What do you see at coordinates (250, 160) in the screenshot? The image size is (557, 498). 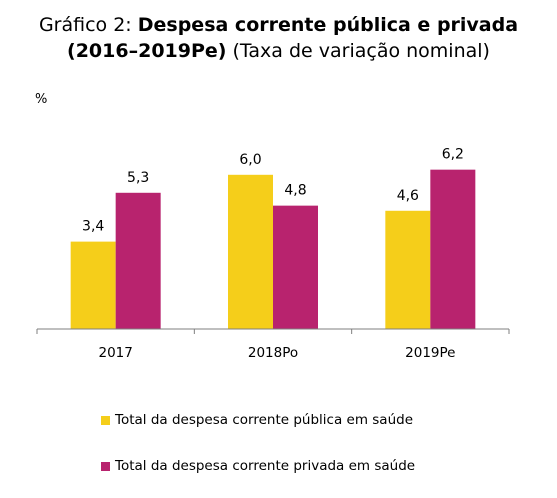 I see `data-label-public-2018Po: 6,0` at bounding box center [250, 160].